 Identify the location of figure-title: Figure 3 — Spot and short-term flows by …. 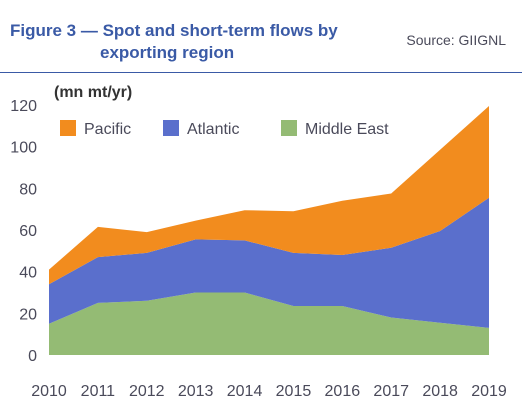
(190, 42).